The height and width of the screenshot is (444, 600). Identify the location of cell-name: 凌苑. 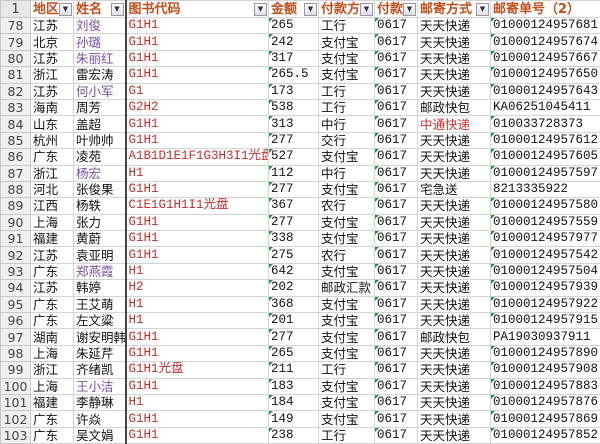
(100, 157).